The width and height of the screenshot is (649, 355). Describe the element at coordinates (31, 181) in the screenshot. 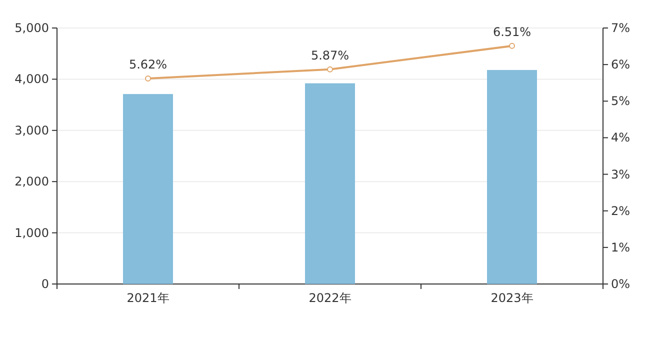

I see `y-tick-label: 2,000` at that location.